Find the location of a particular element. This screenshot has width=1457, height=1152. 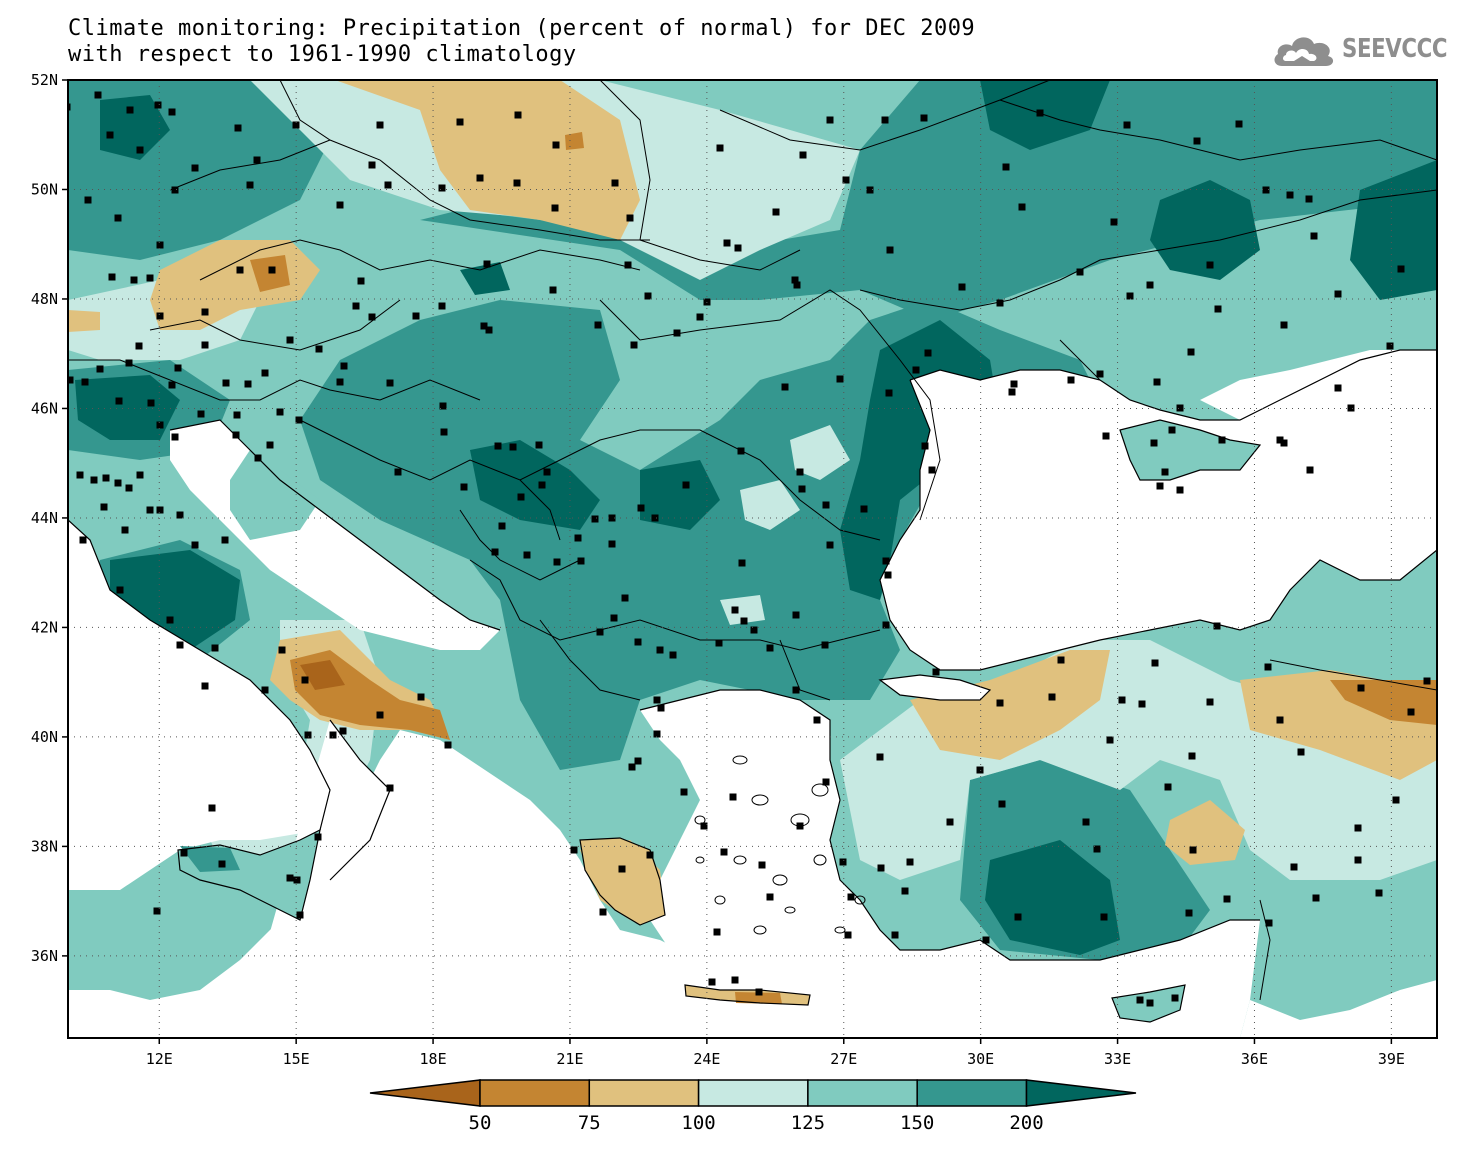

lat-tick-label: 46N is located at coordinates (44, 408).